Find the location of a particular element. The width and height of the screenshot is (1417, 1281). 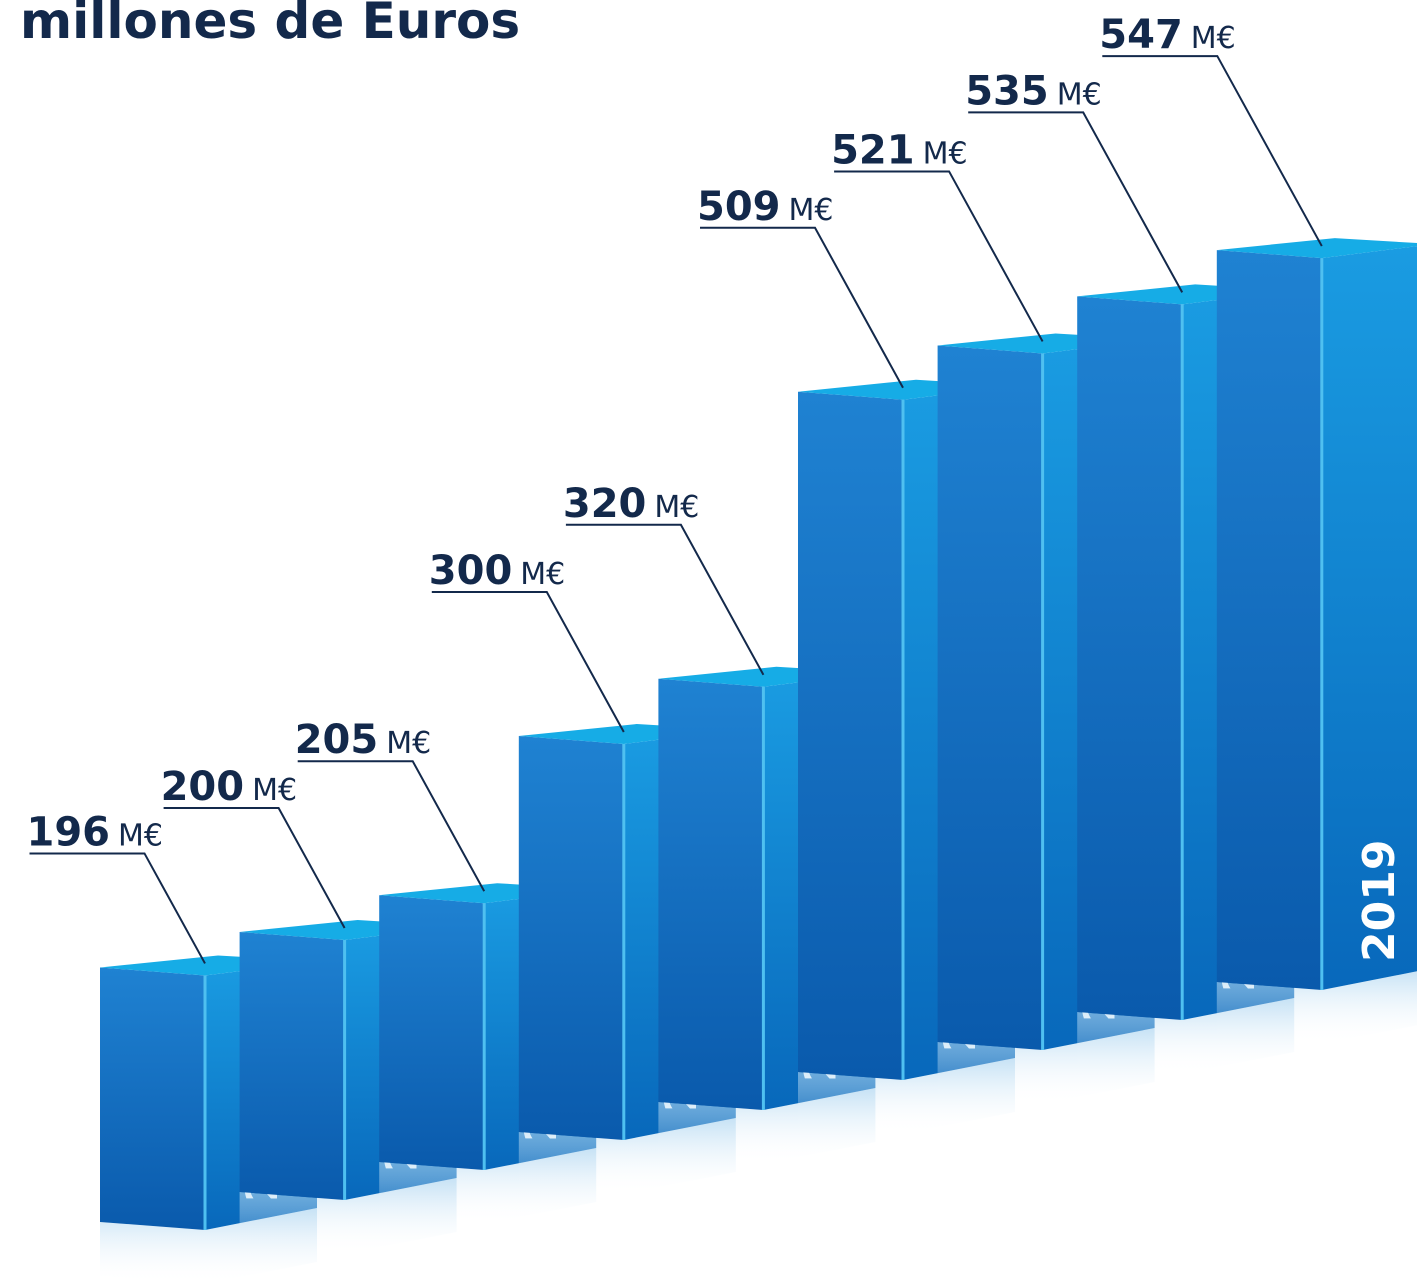

value-label: 521 M€ is located at coordinates (899, 150).